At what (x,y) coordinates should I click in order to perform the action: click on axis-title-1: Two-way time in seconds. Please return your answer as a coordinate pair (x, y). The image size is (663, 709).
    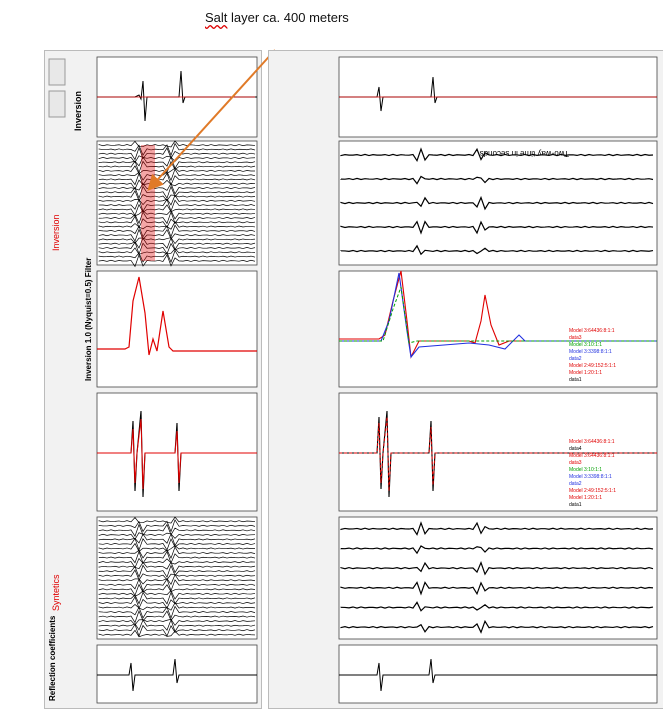
    Looking at the image, I should click on (524, 153).